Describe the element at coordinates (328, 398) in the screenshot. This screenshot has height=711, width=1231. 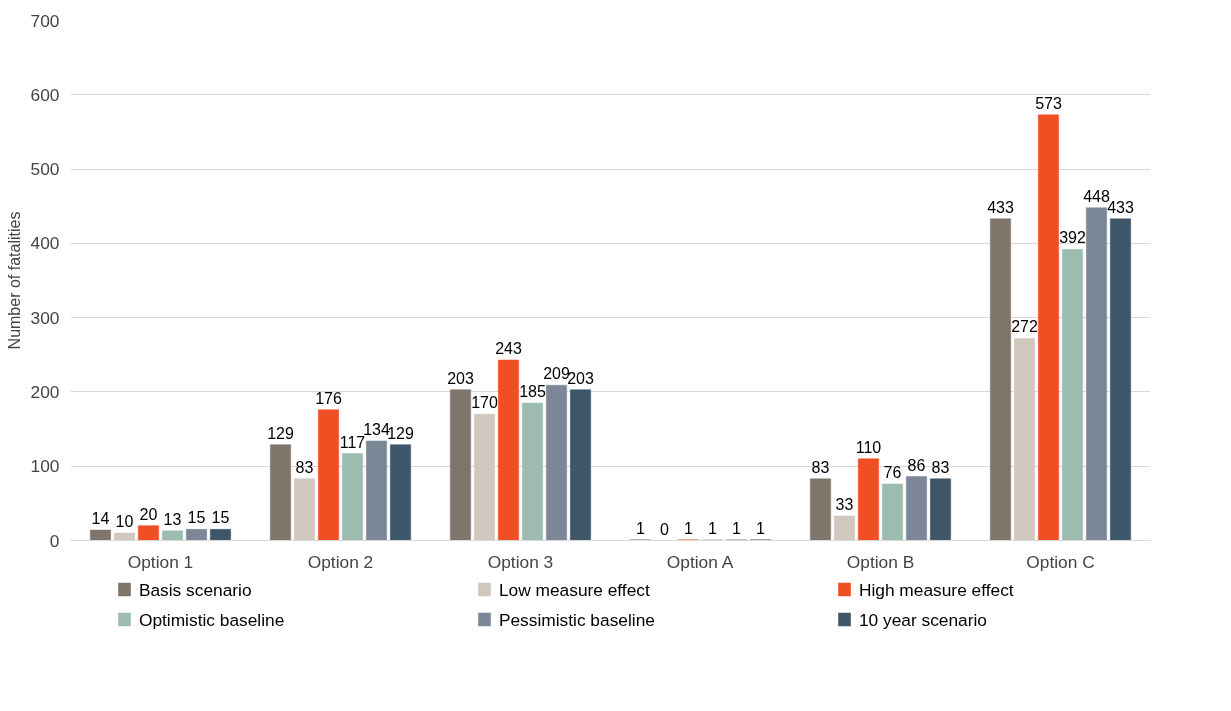
I see `data-label: 176` at that location.